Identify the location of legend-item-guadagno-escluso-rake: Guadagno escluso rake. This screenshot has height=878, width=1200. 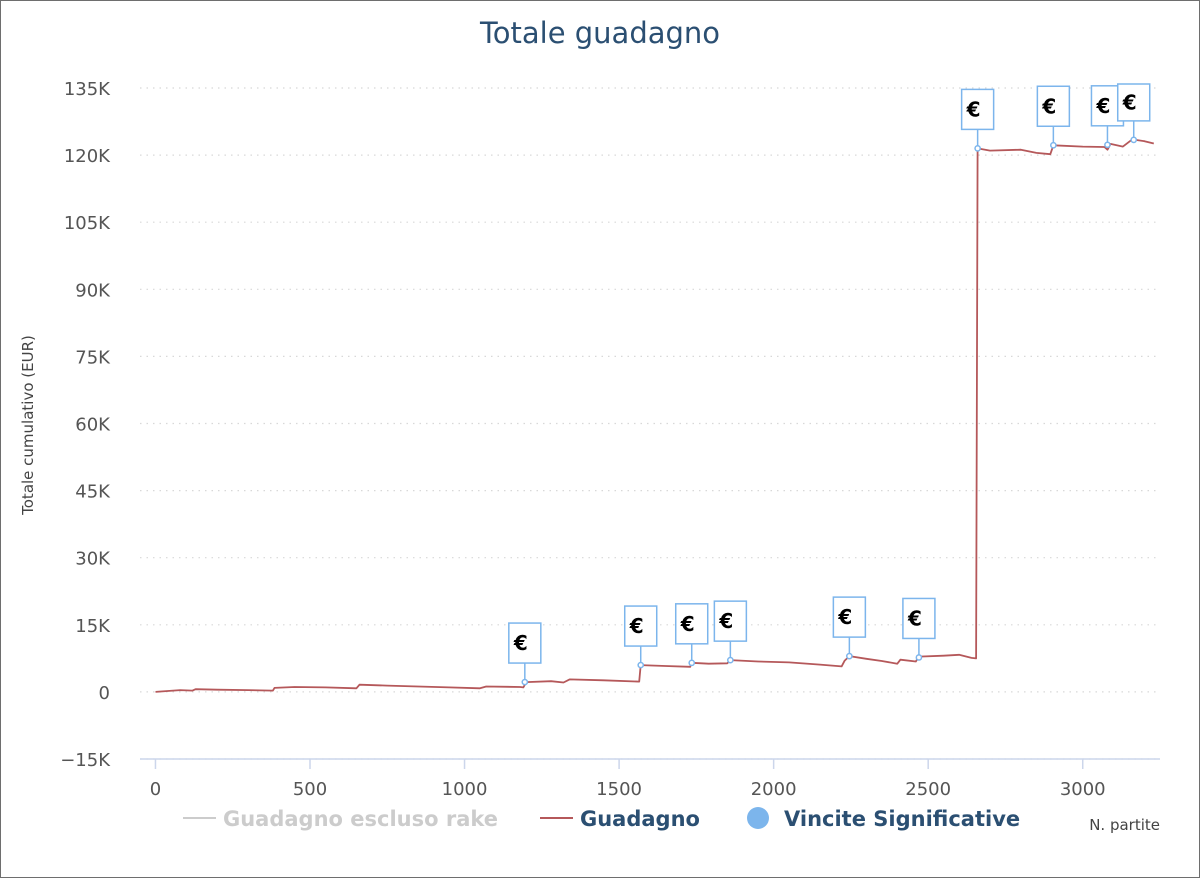
(340, 819).